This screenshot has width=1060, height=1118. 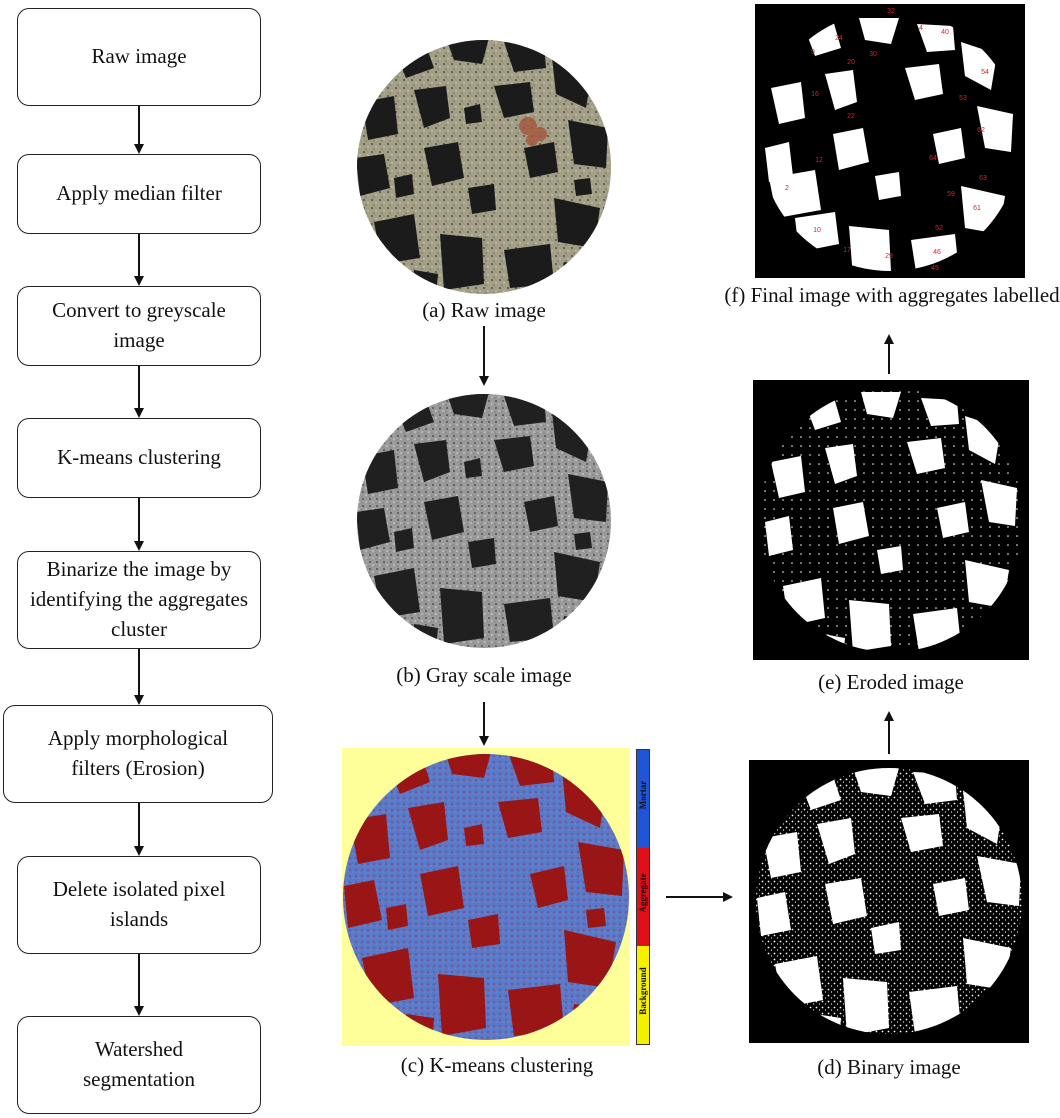 I want to click on label: 61, so click(x=977, y=208).